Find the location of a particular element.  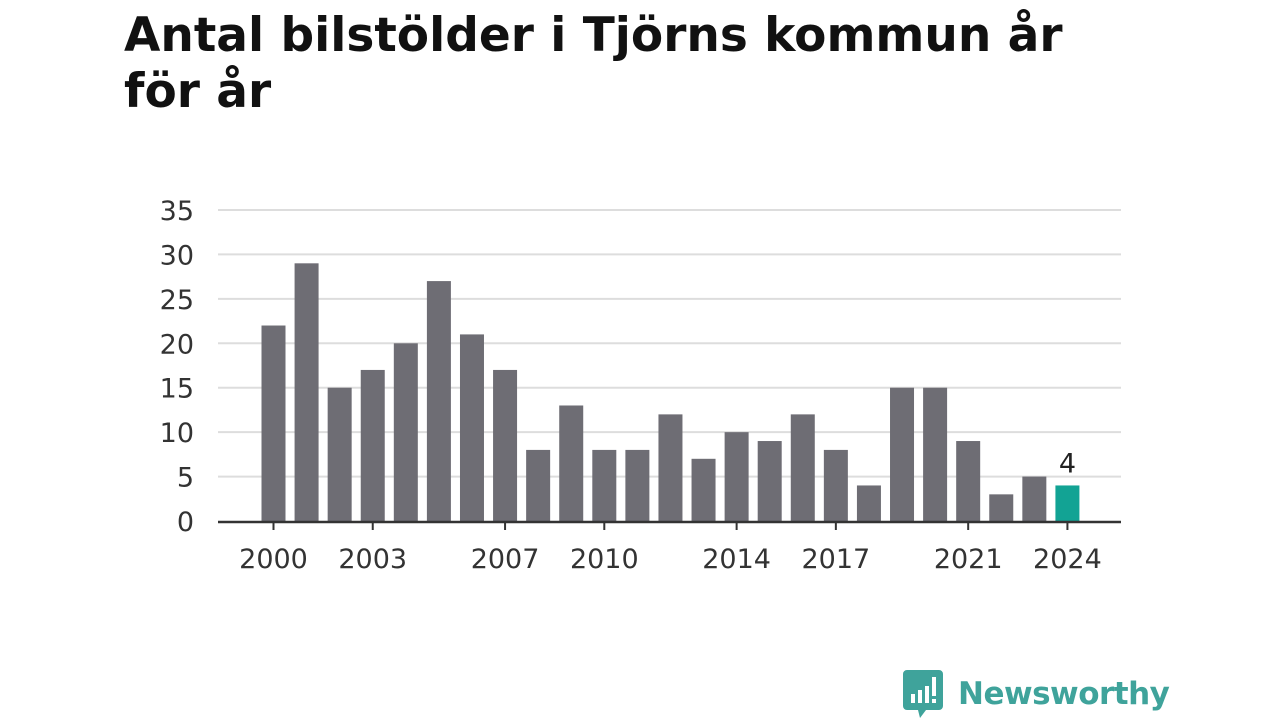

bar-2000 is located at coordinates (273, 423).